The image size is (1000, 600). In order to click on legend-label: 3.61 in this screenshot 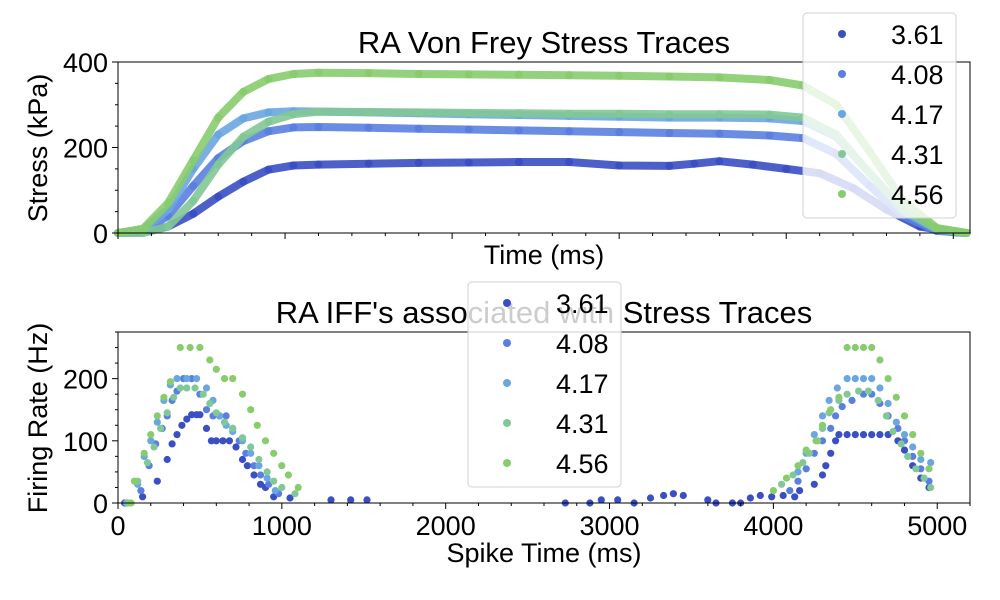, I will do `click(582, 304)`.